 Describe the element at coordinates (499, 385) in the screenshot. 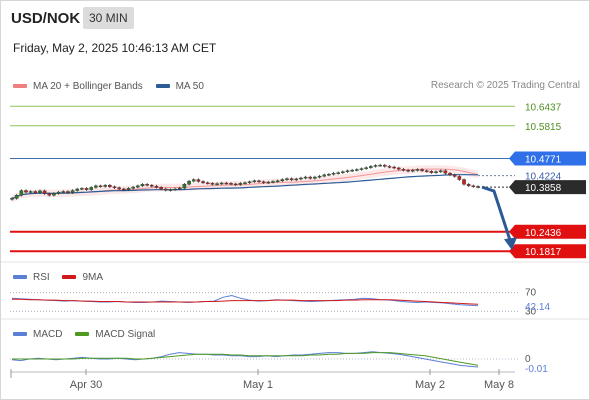

I see `x-tick-label: May 8` at that location.